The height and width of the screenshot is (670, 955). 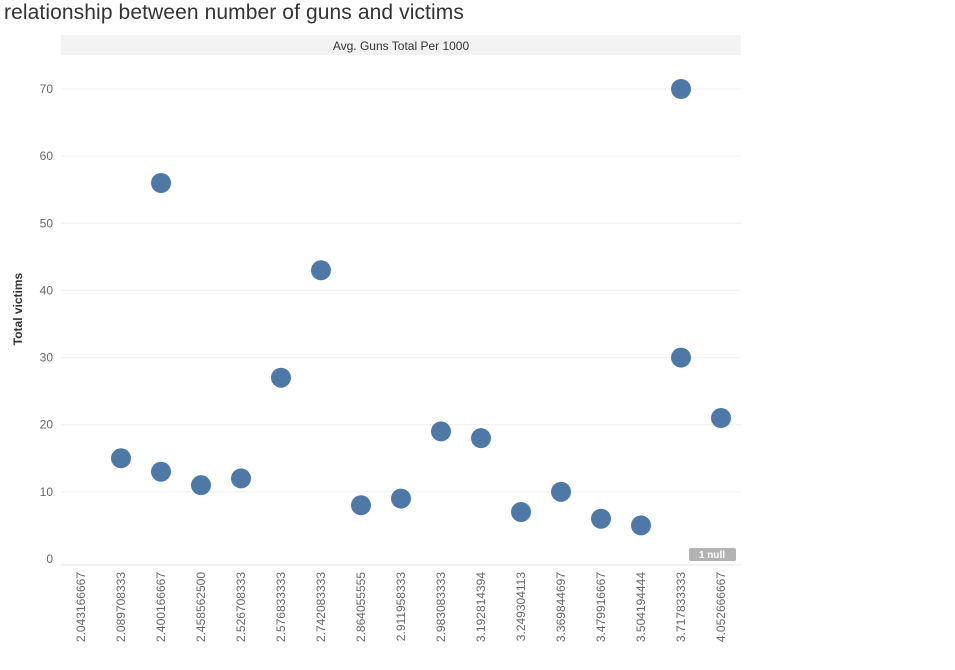 What do you see at coordinates (81, 607) in the screenshot?
I see `x-tick-label: 2.043166667` at bounding box center [81, 607].